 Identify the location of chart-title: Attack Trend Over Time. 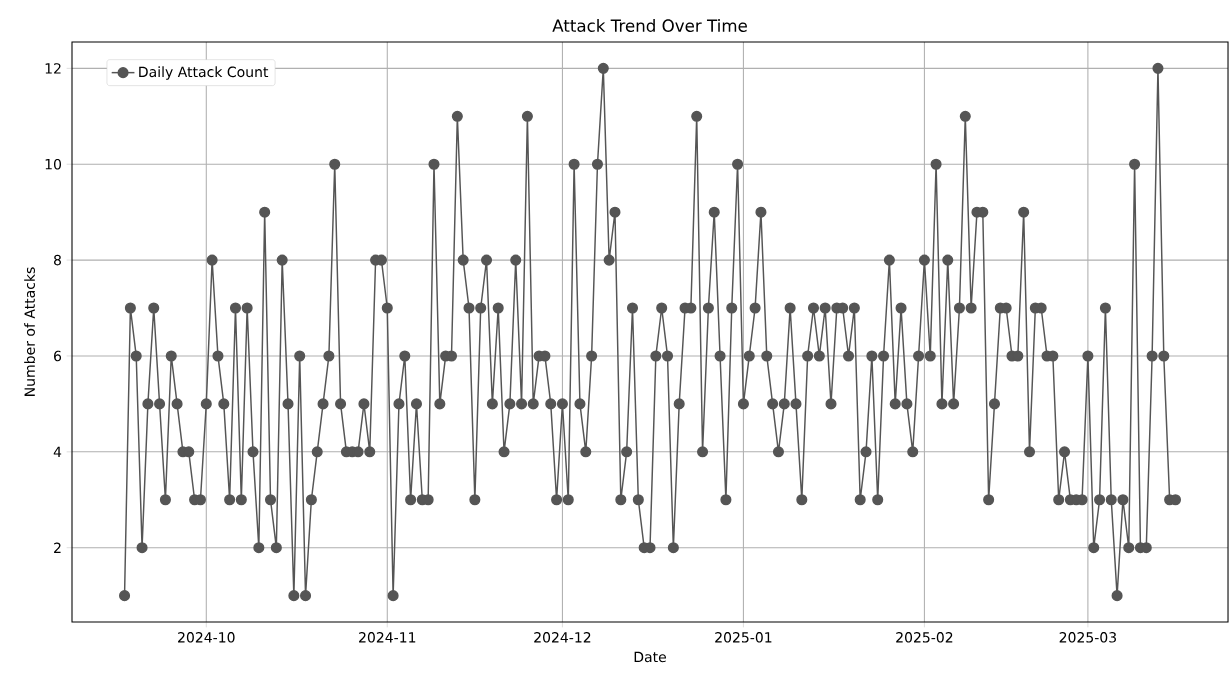
(649, 25).